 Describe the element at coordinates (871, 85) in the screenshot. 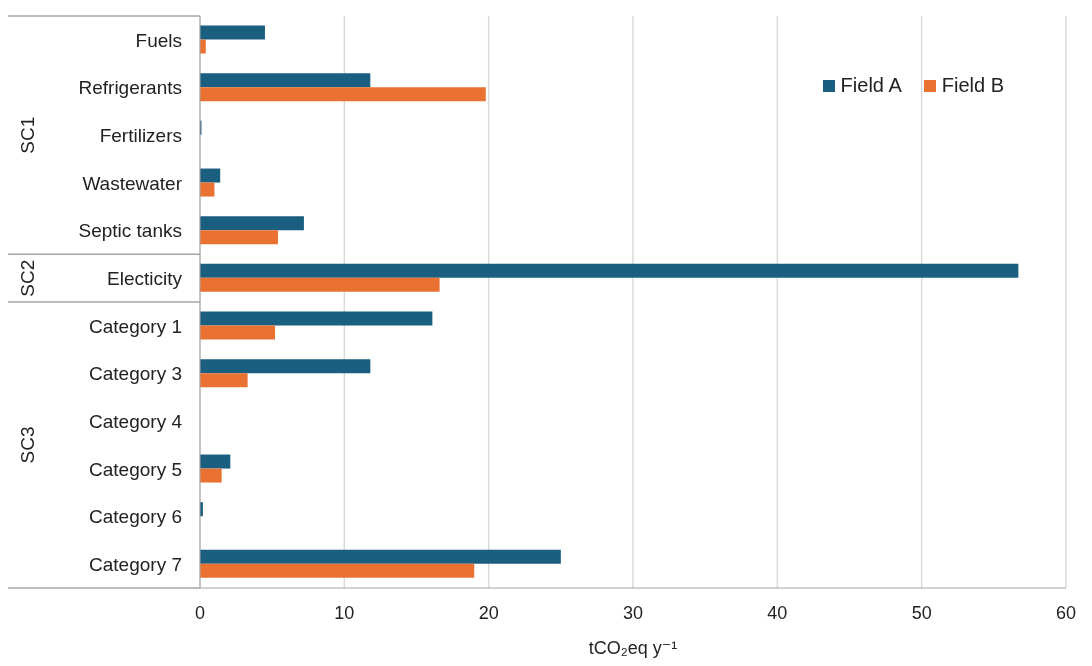

I see `legend-label: Field A` at that location.